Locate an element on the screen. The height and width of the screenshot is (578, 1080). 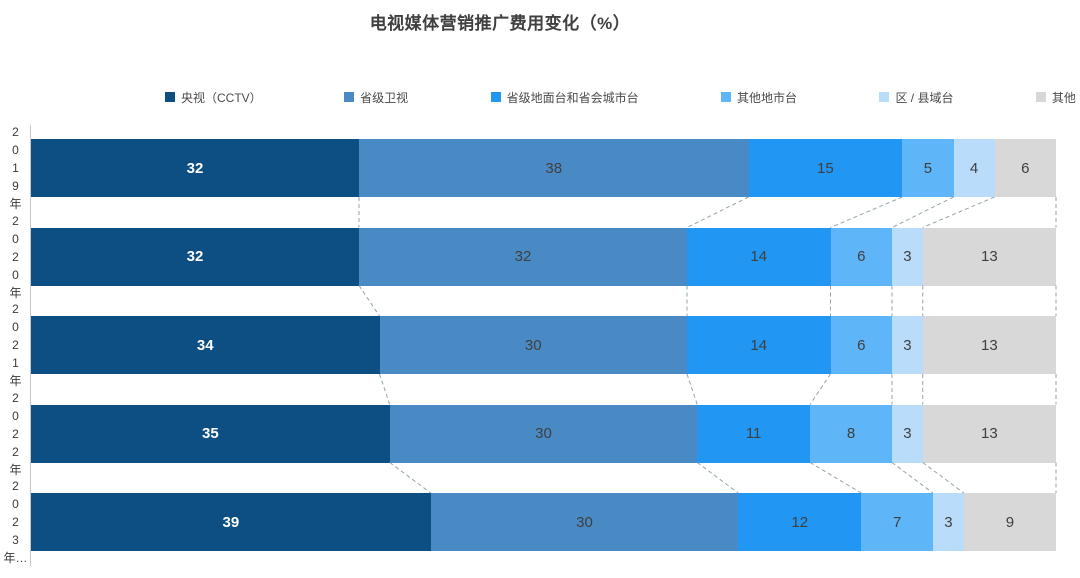
segment-value-label: 35 is located at coordinates (210, 433).